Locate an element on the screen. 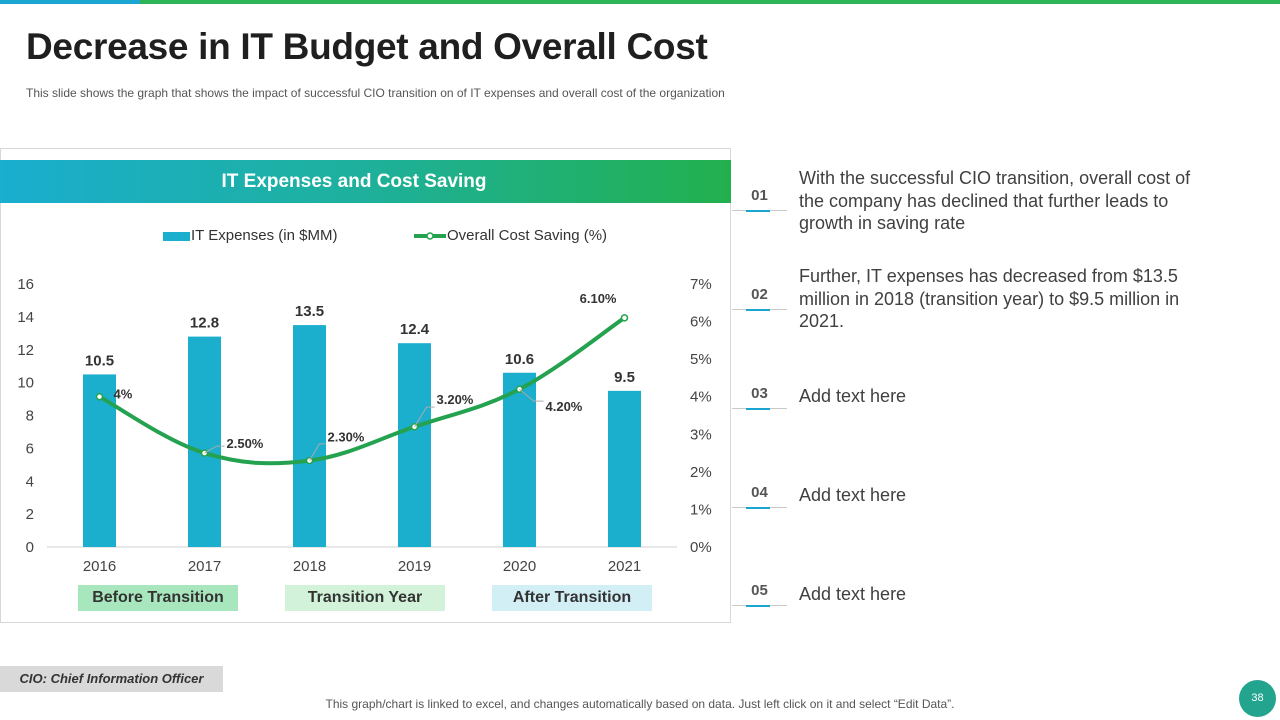  top-accent-bar-green is located at coordinates (710, 2).